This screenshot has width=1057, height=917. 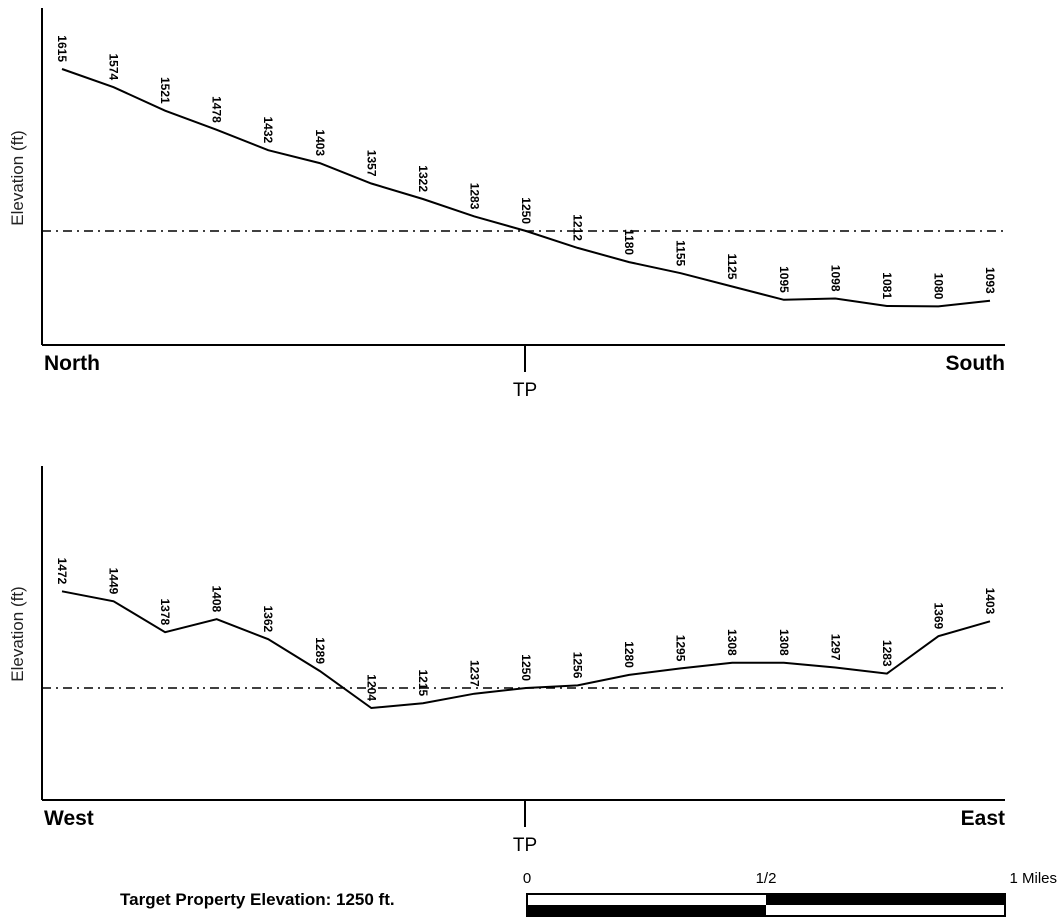 I want to click on scale-bar: 0 1/2 1 Miles, so click(x=790, y=893).